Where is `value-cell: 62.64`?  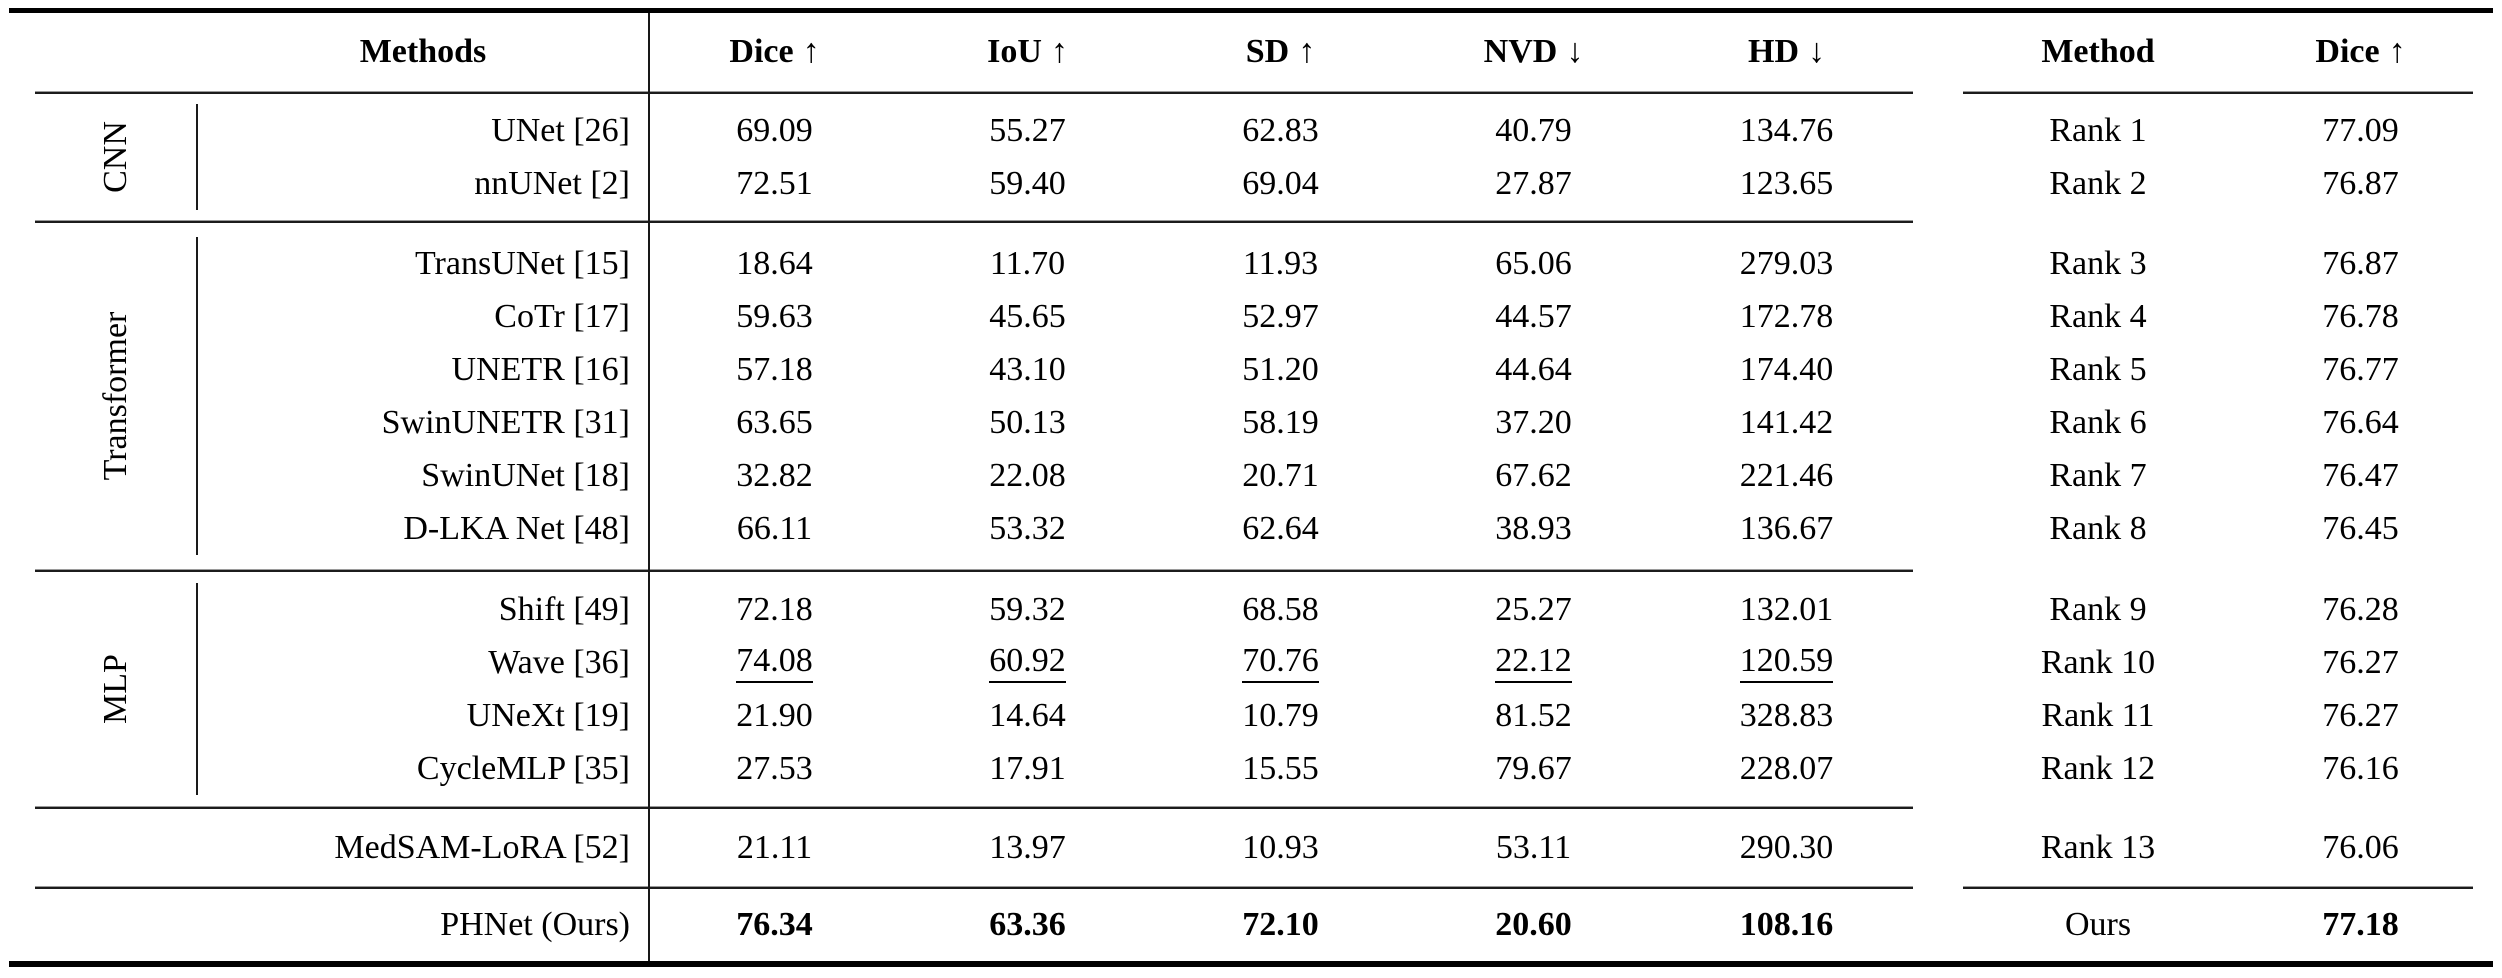
value-cell: 62.64 is located at coordinates (1280, 528).